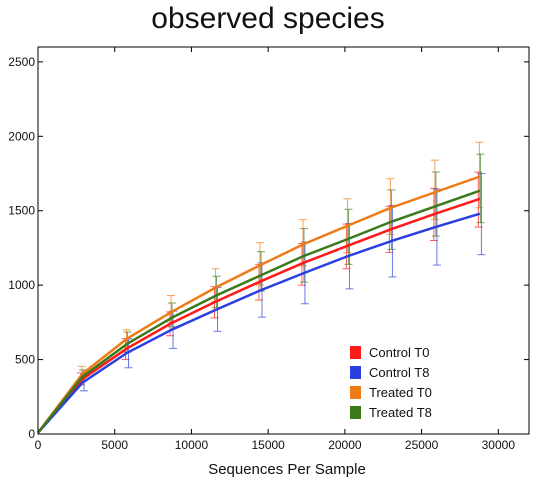 The image size is (536, 482). What do you see at coordinates (21, 285) in the screenshot?
I see `y-tick-label: 1000` at bounding box center [21, 285].